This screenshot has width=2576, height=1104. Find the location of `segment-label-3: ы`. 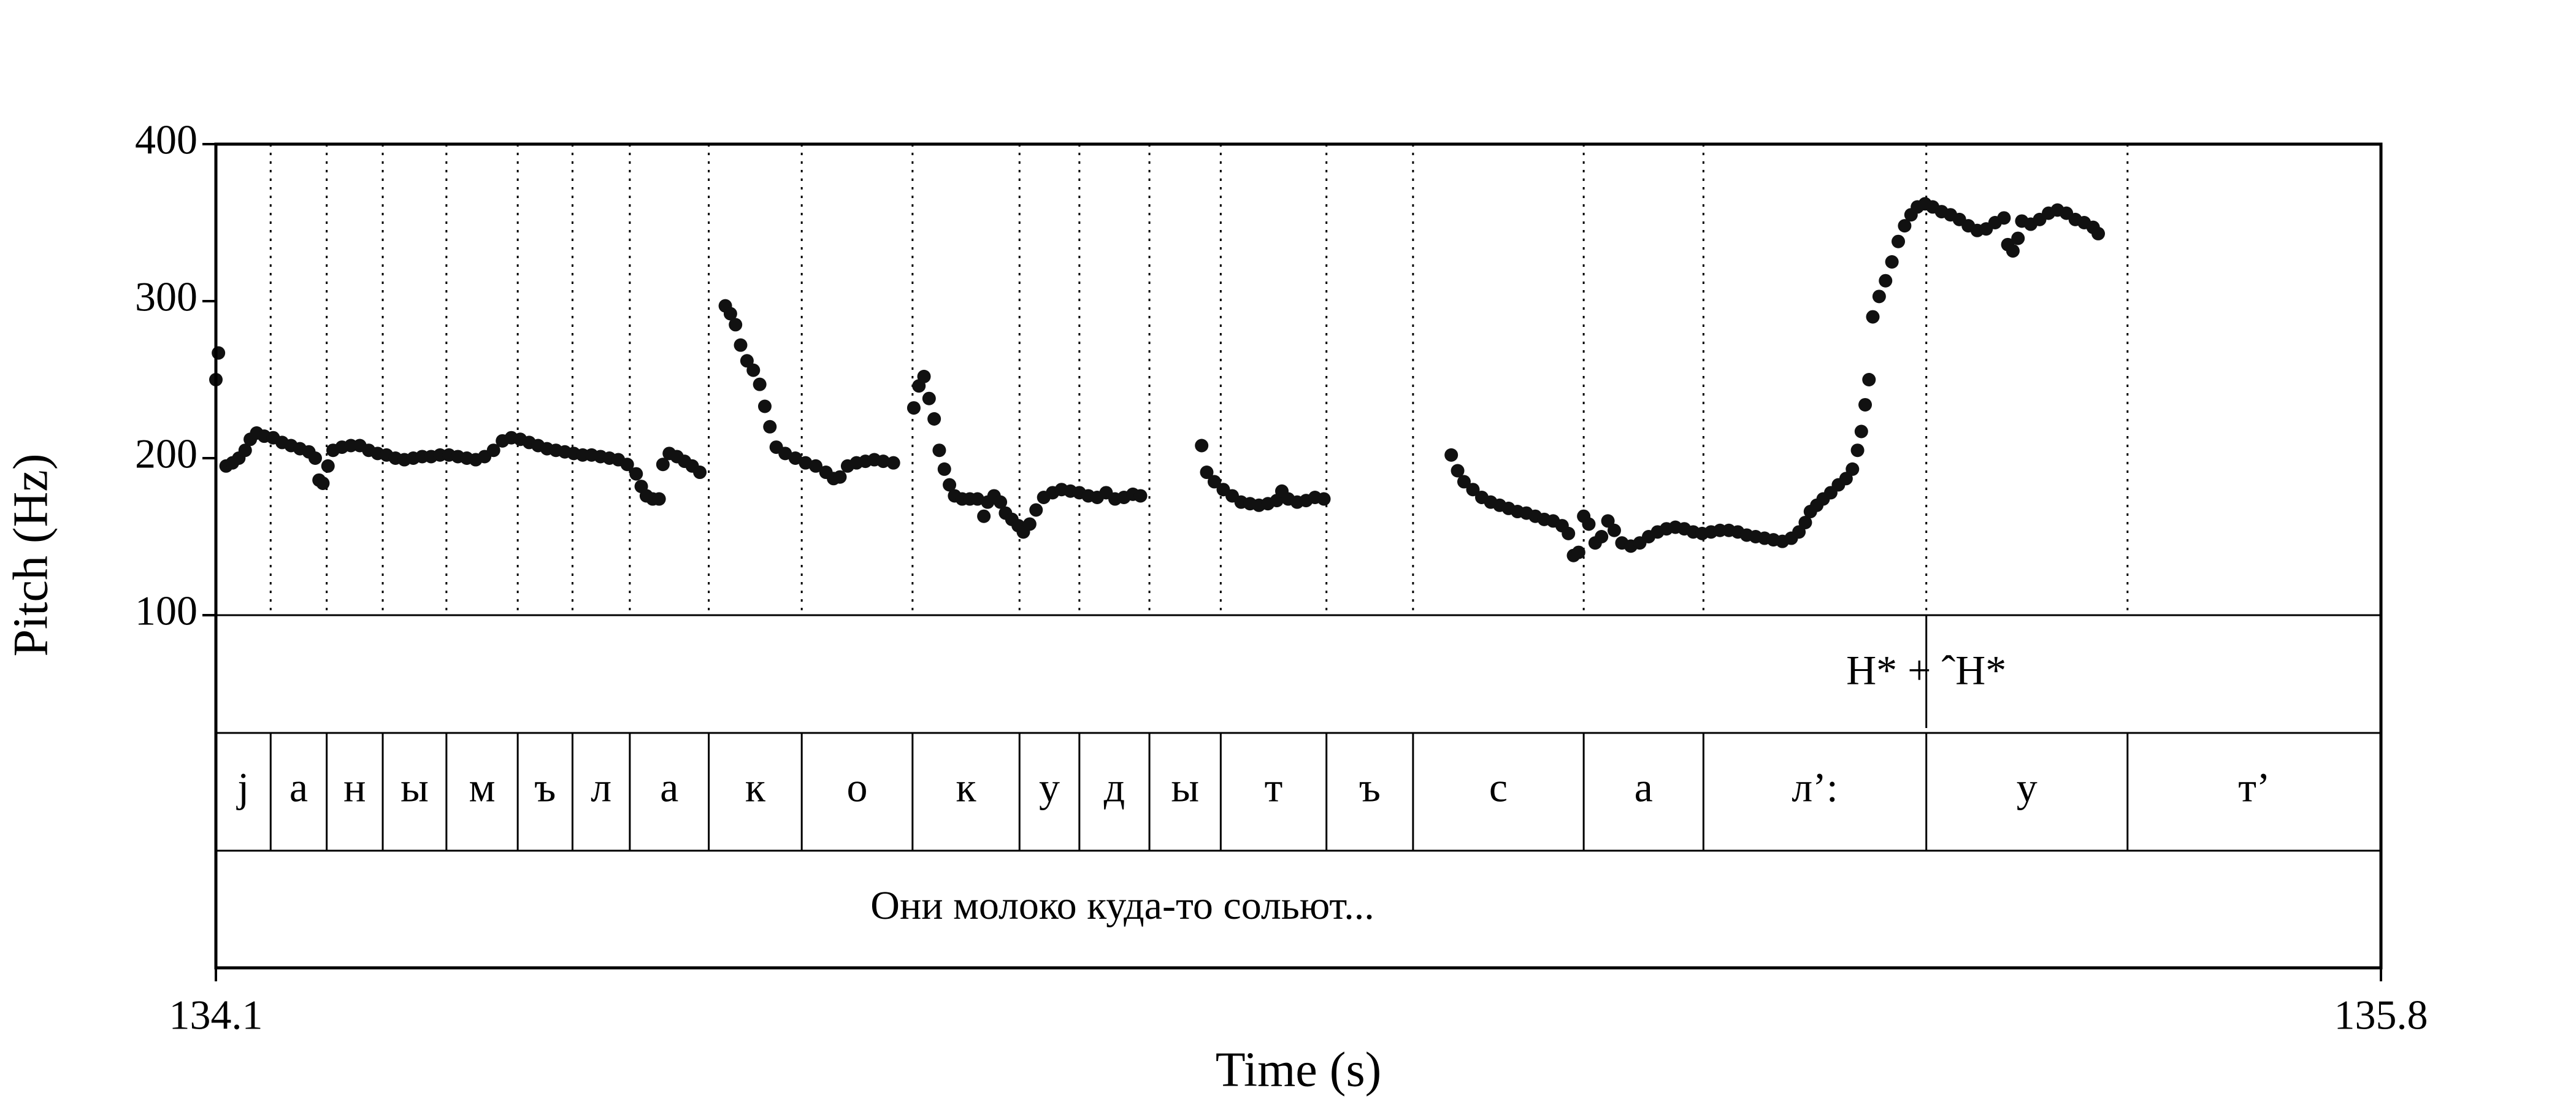

segment-label-3: ы is located at coordinates (415, 787).